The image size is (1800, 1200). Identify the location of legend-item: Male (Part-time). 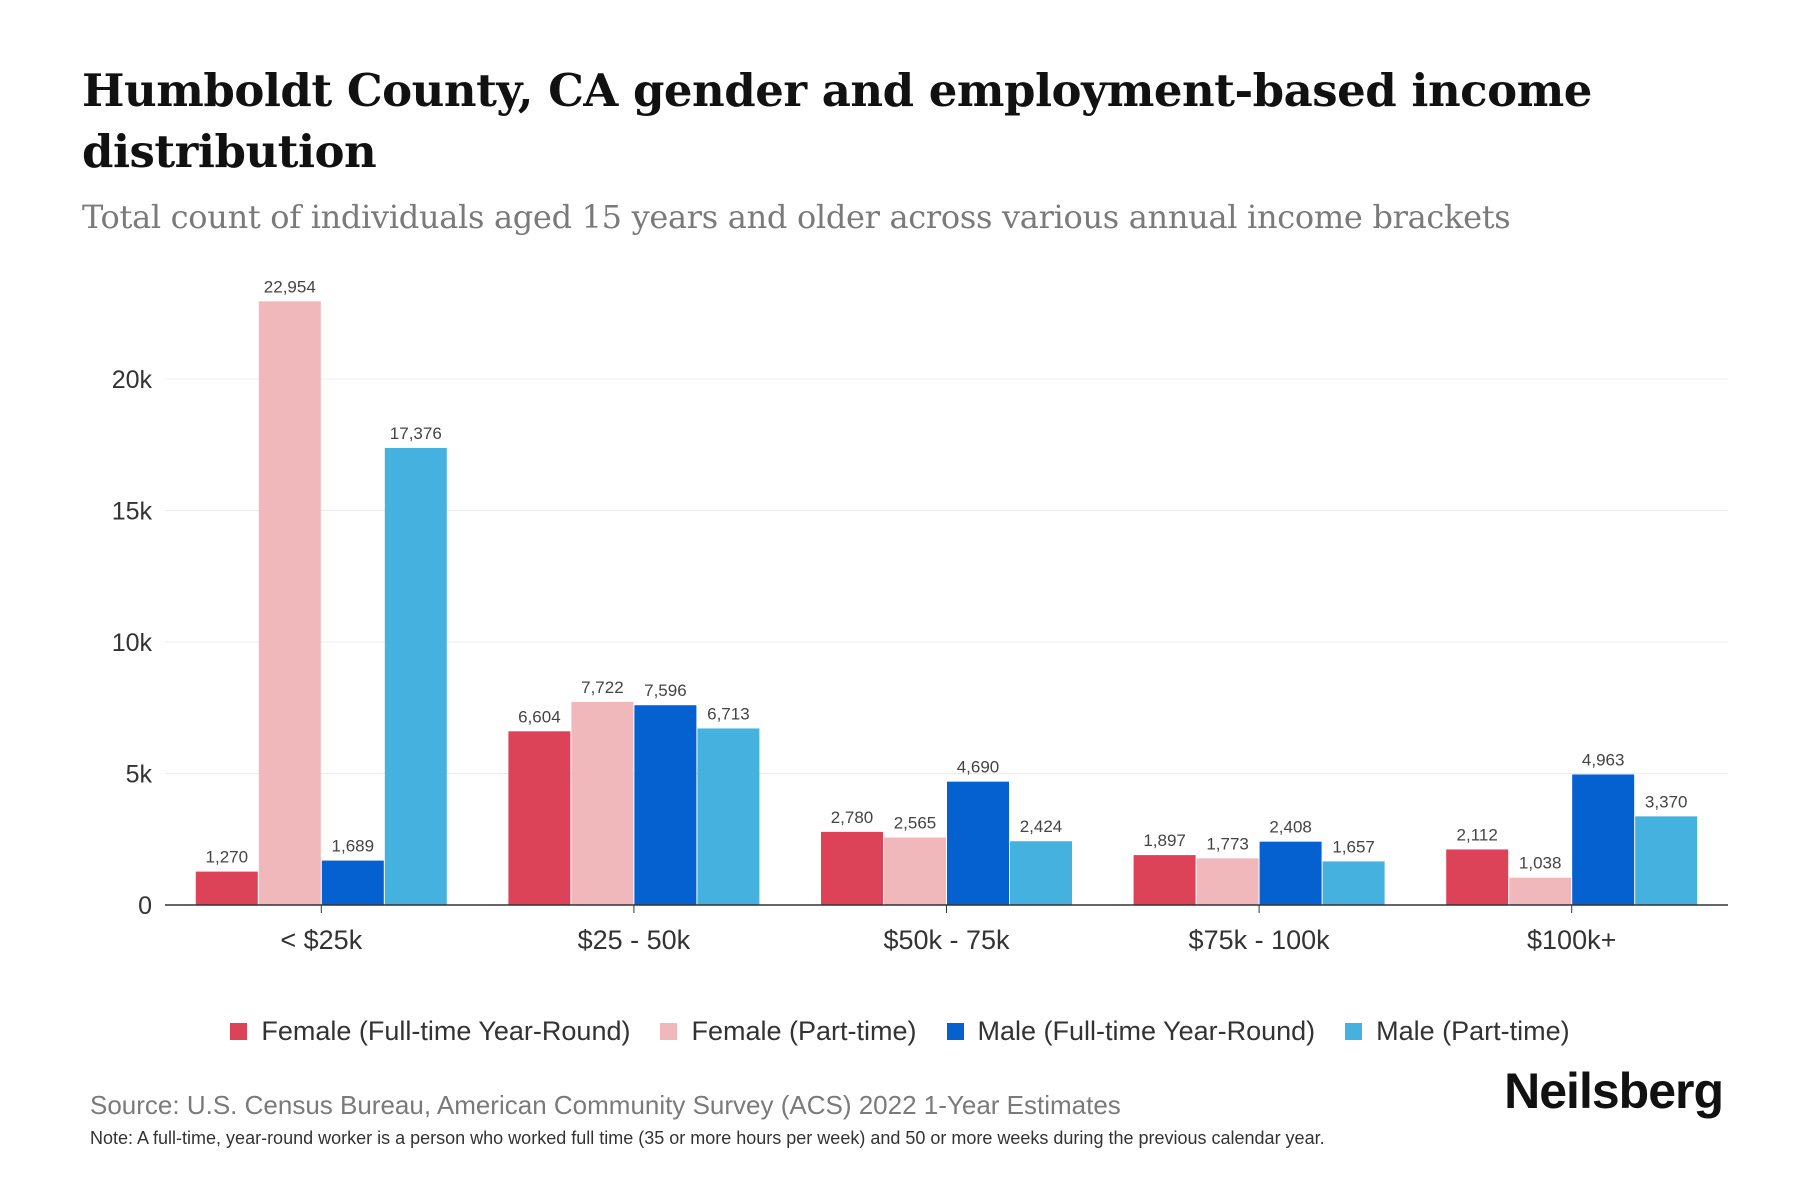
(1457, 1031).